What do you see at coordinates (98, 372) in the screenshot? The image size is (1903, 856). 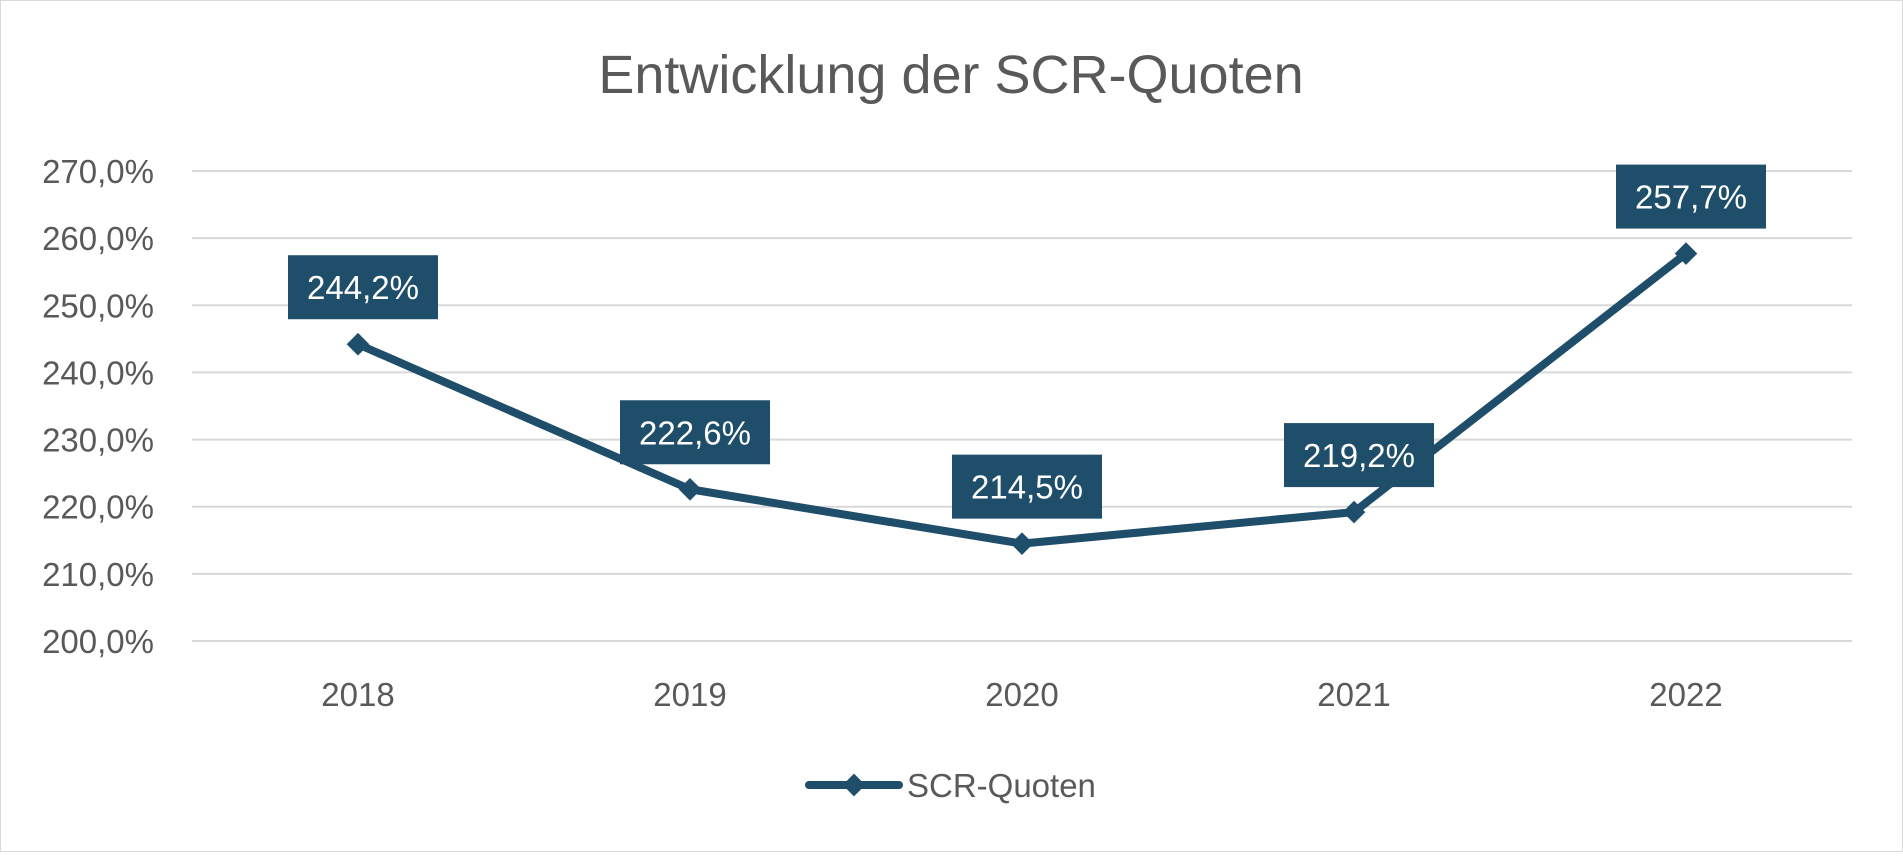 I see `y-tick-label: 240,0%` at bounding box center [98, 372].